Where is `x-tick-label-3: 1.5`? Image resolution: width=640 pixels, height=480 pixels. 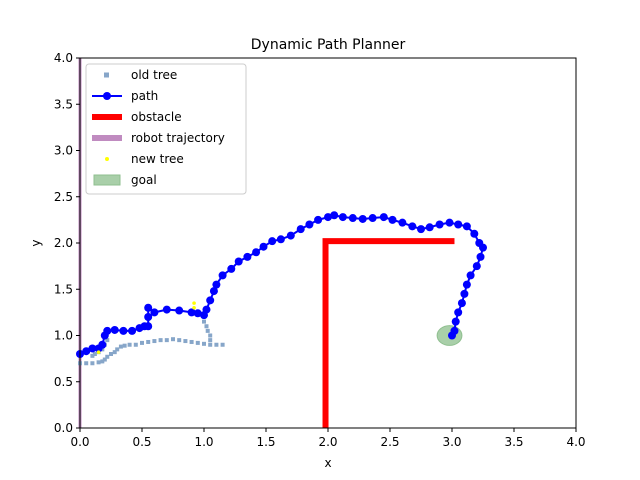 x-tick-label-3: 1.5 is located at coordinates (265, 442).